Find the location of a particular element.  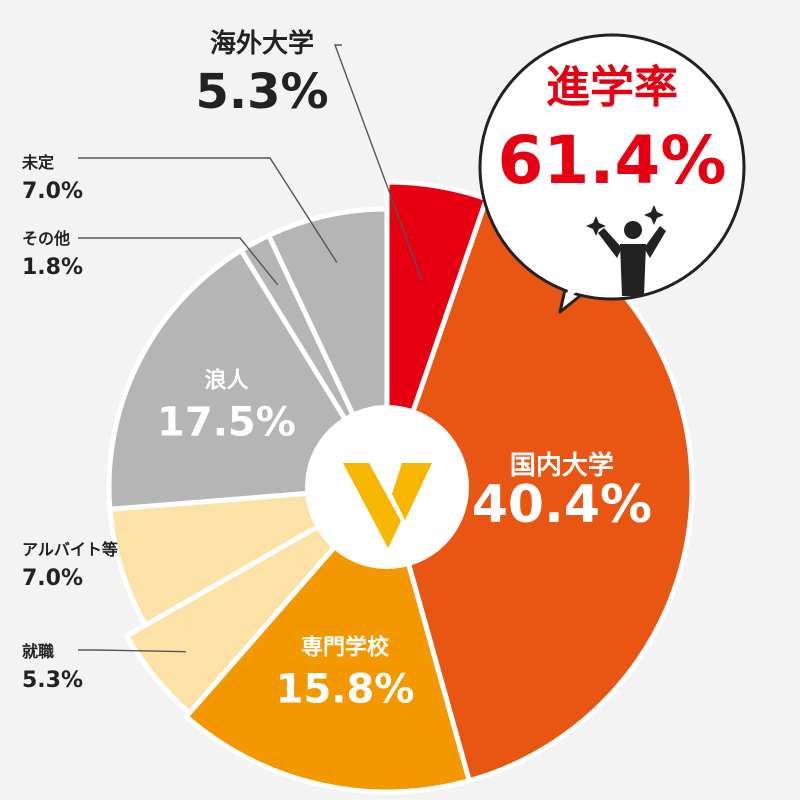

center-hole is located at coordinates (387, 487).